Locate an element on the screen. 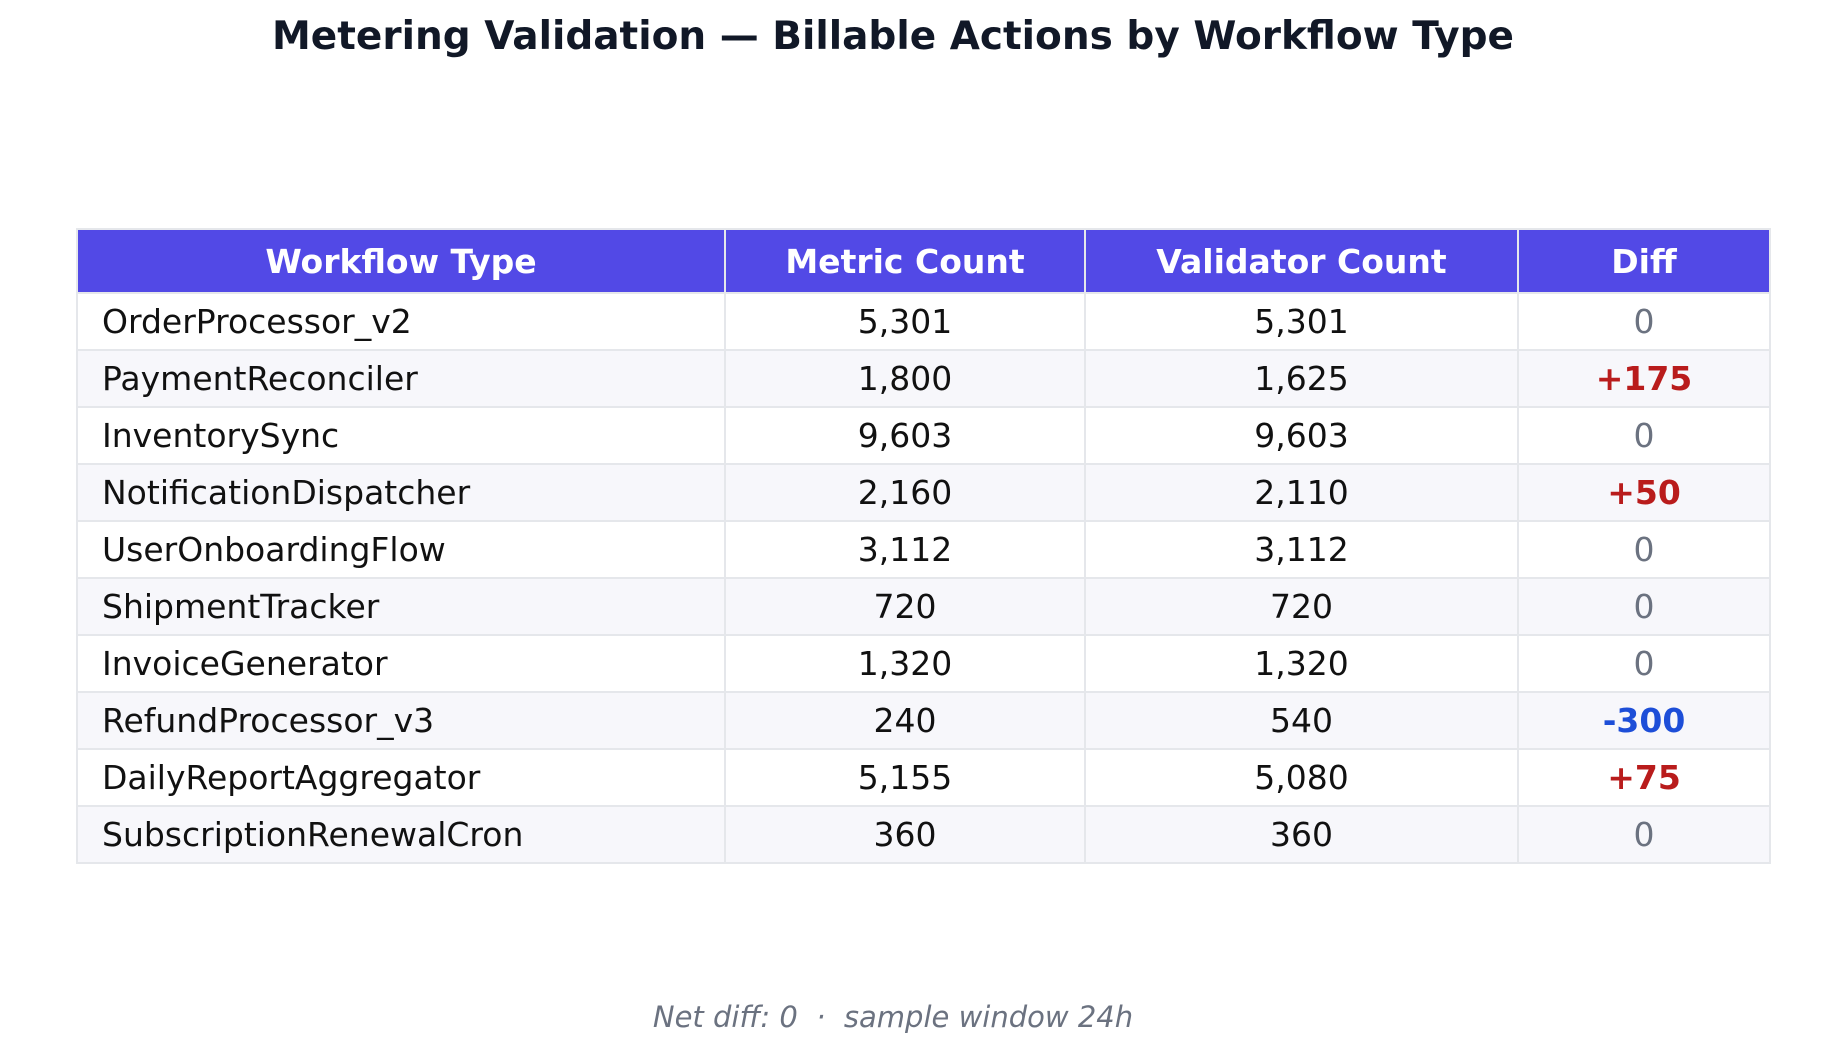  cell-metric-count: 9,603 is located at coordinates (905, 435).